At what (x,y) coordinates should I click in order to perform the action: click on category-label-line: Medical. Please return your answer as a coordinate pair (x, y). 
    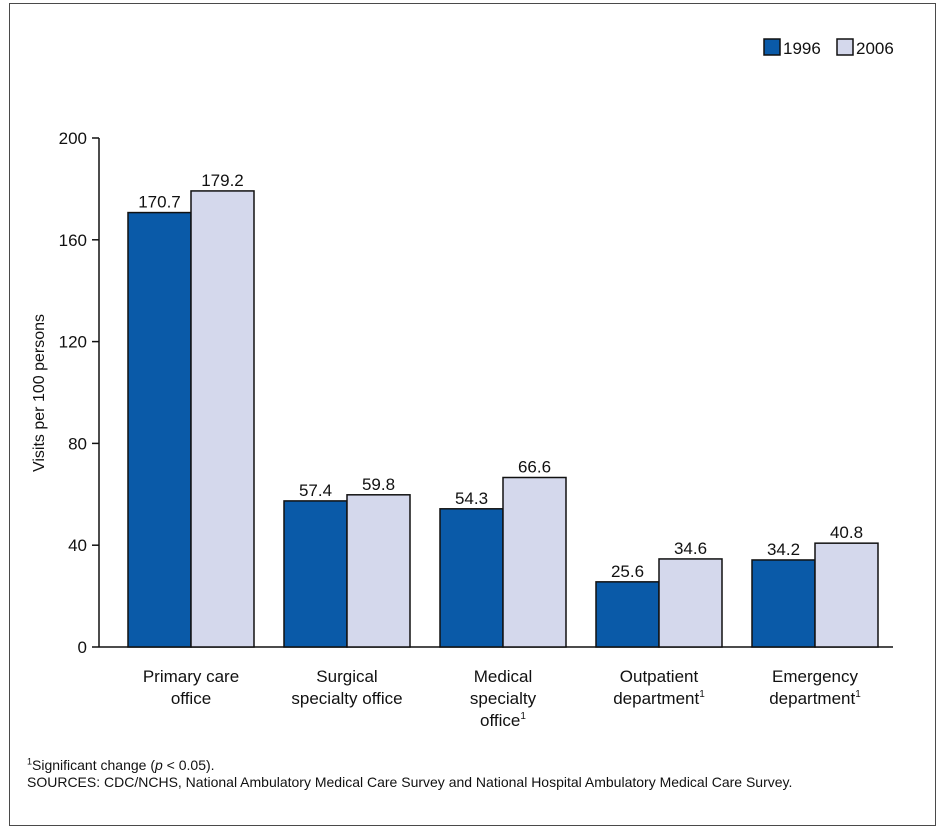
    Looking at the image, I should click on (503, 676).